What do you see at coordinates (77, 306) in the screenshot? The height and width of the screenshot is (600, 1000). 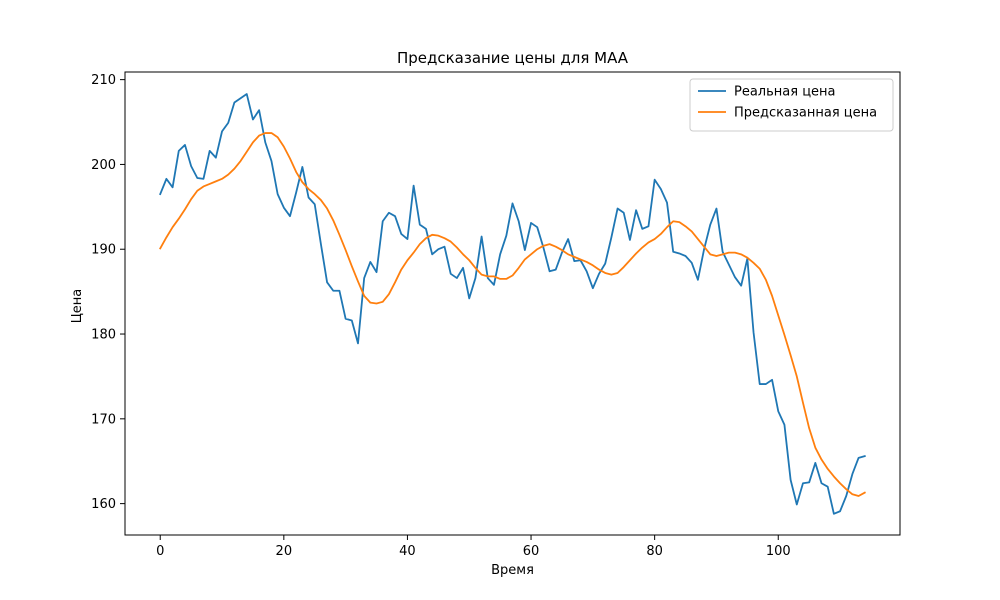 I see `y-axis-label: Цена` at bounding box center [77, 306].